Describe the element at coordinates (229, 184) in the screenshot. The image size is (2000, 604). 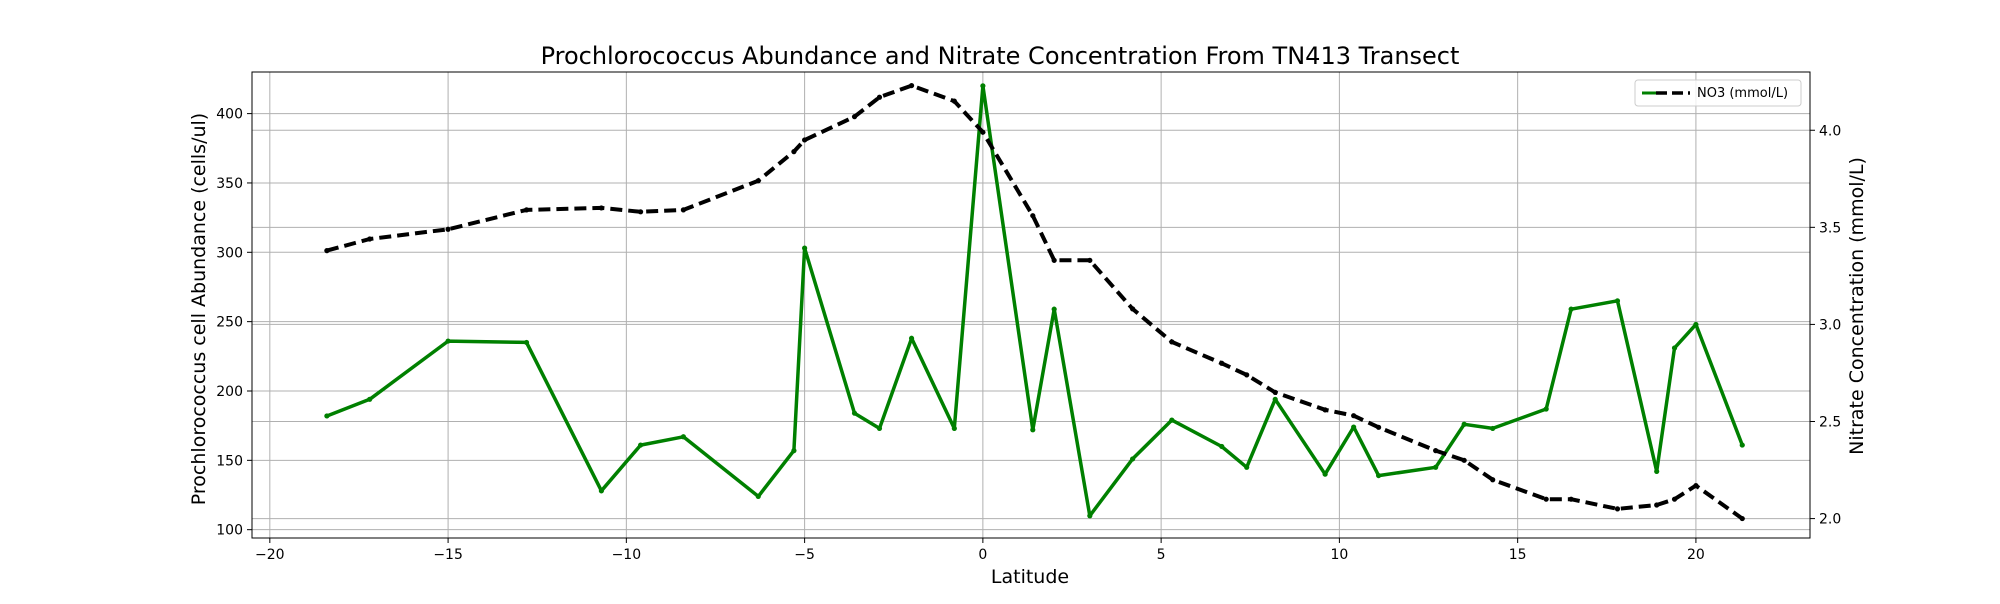
I see `y-left-tick-label-5: 350` at that location.